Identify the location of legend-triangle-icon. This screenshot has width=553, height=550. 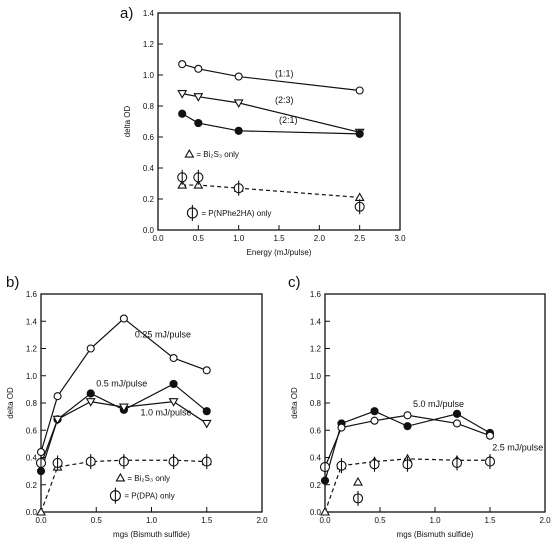
(120, 477).